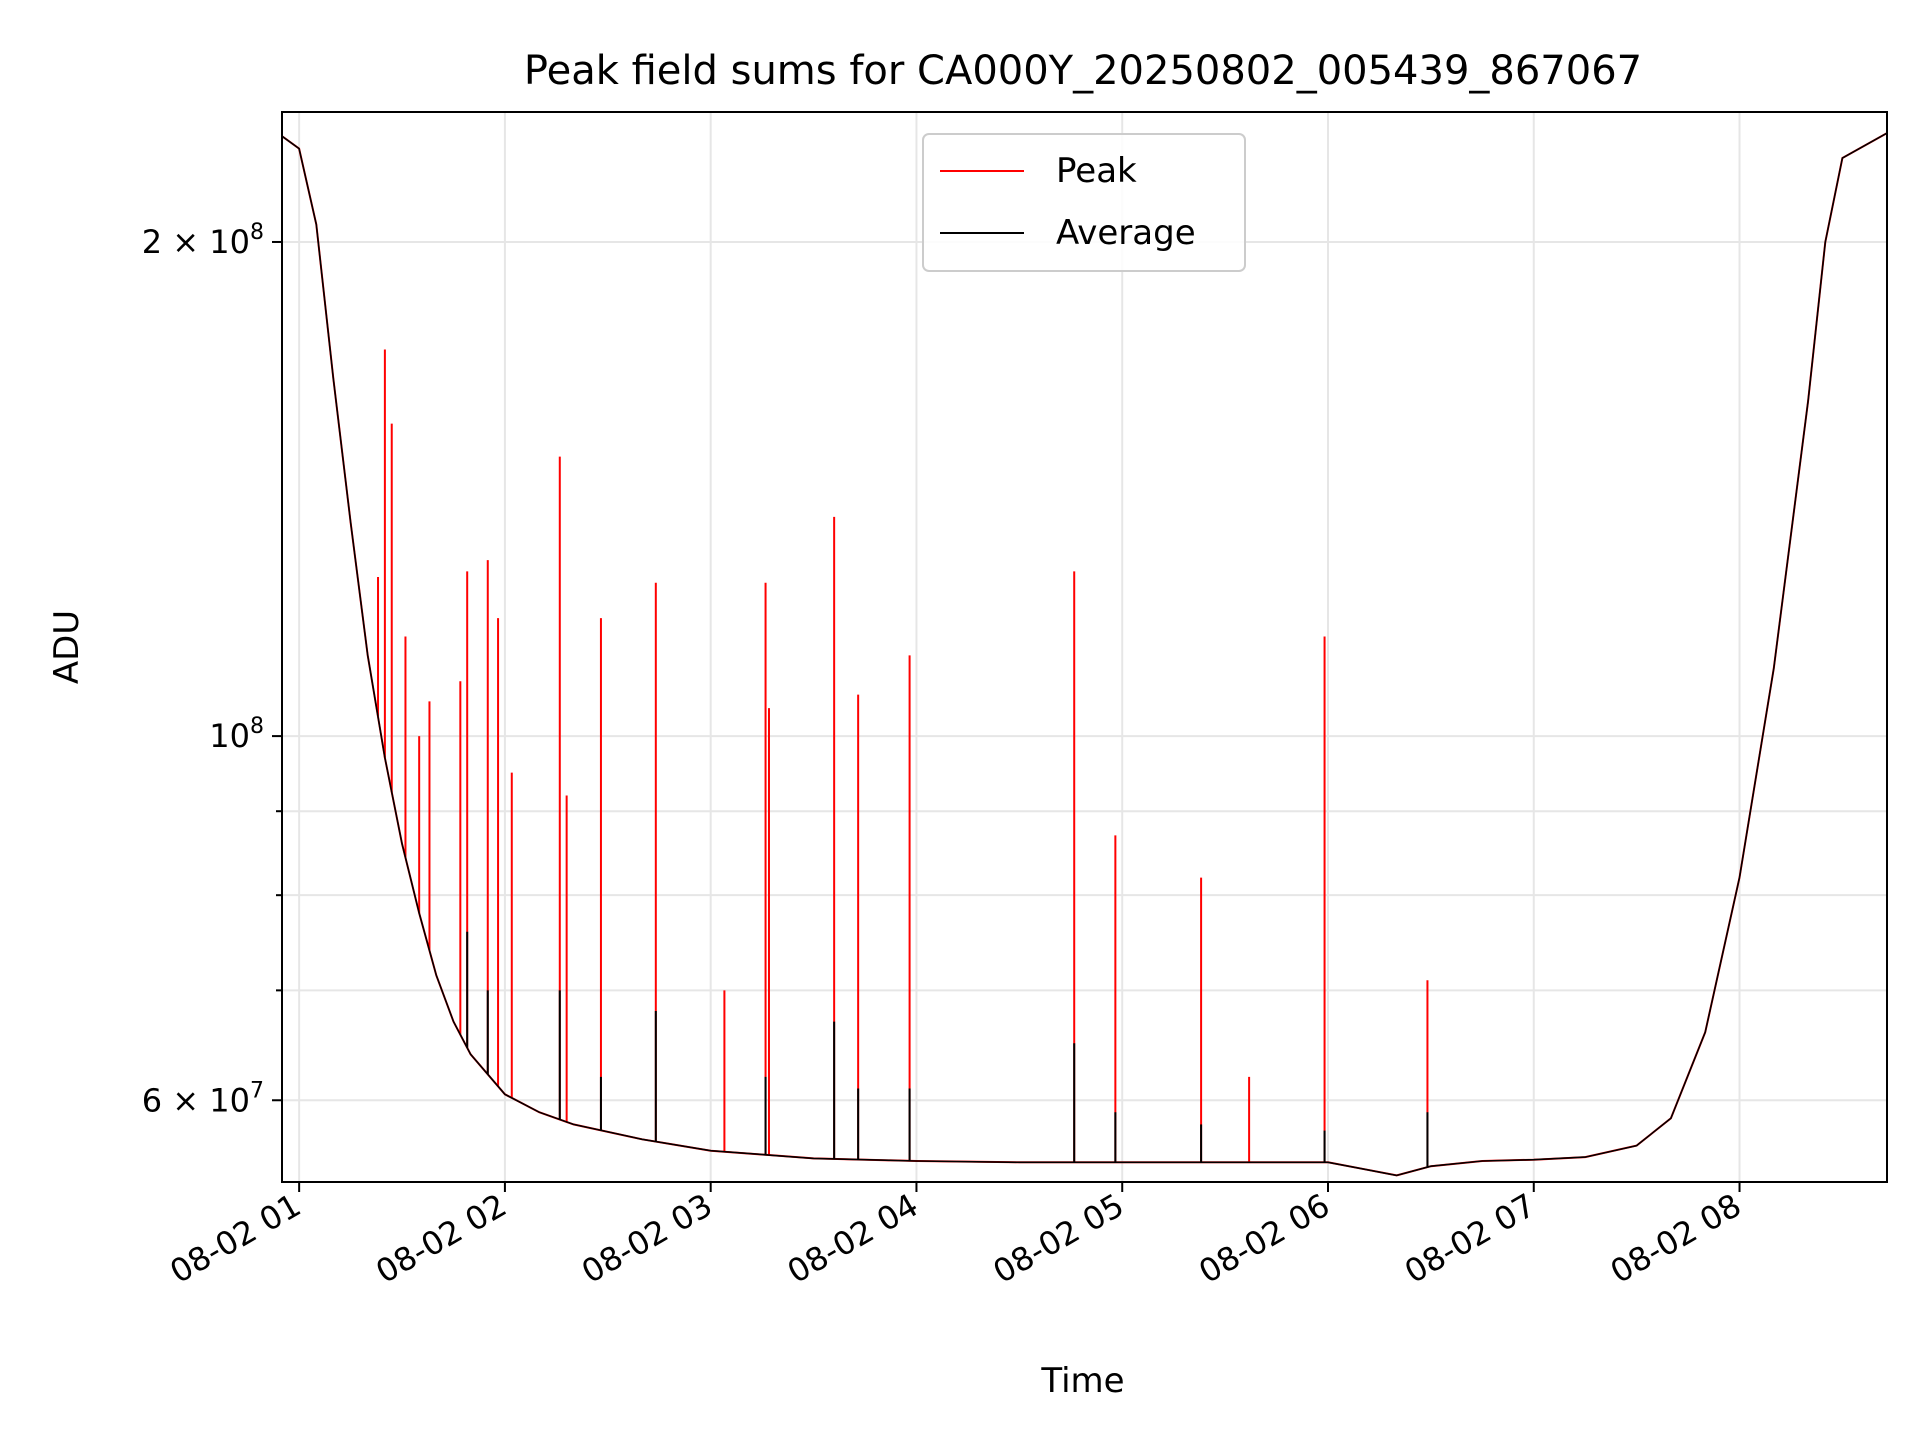  What do you see at coordinates (1126, 233) in the screenshot?
I see `legend-label-average: Average` at bounding box center [1126, 233].